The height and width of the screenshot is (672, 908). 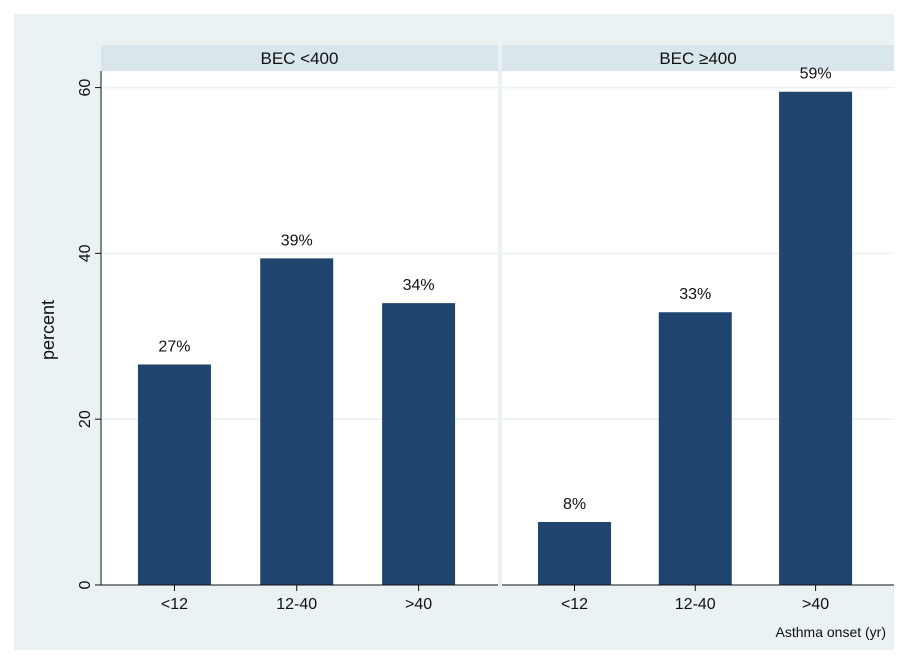 What do you see at coordinates (816, 74) in the screenshot?
I see `data-label: 59%` at bounding box center [816, 74].